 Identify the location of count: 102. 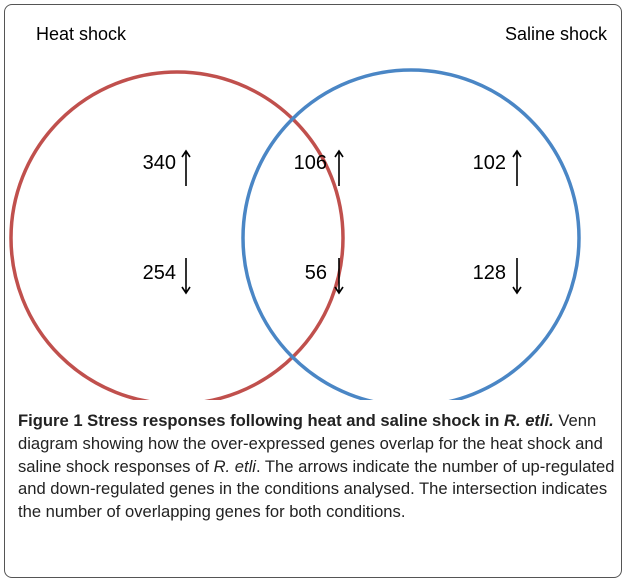
(489, 163).